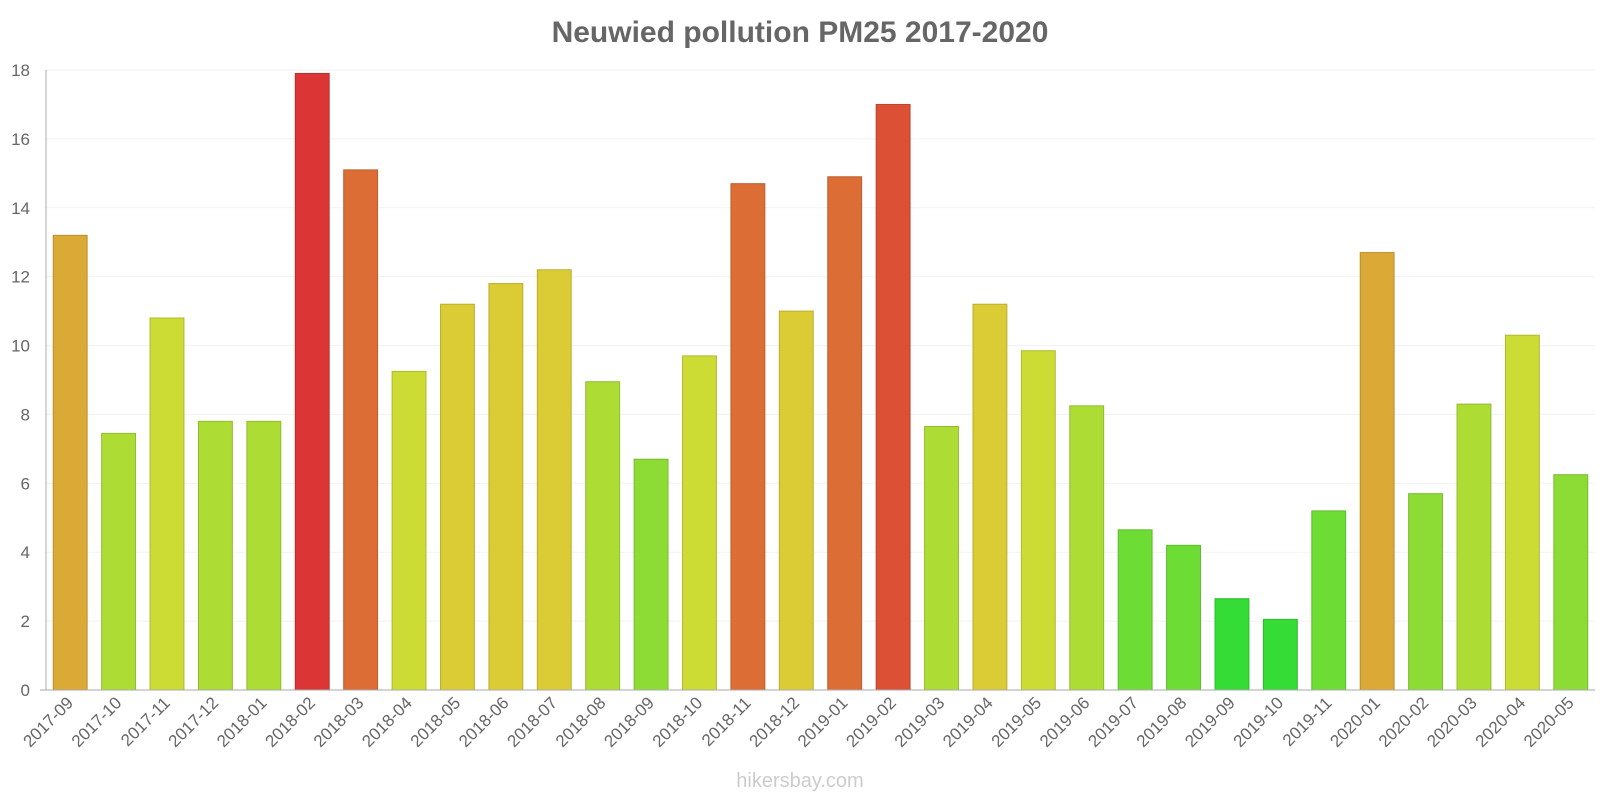  Describe the element at coordinates (25, 621) in the screenshot. I see `y-tick-label-2: 2` at that location.